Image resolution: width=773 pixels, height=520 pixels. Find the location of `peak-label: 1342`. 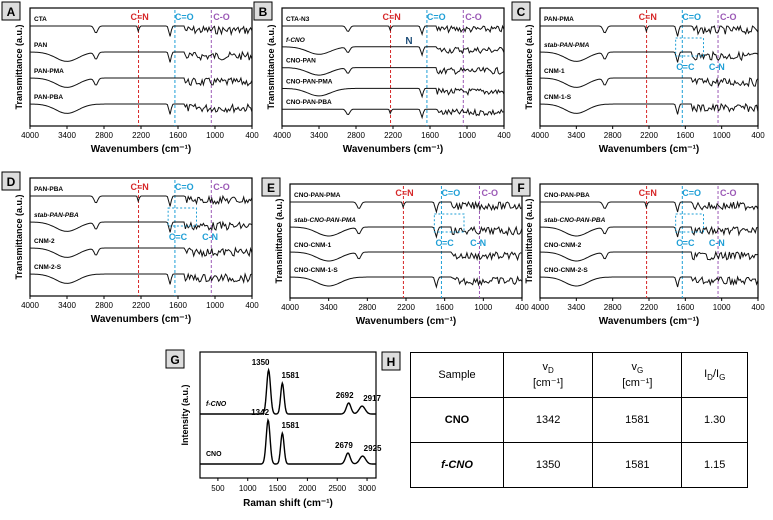

peak-label: 1342 is located at coordinates (260, 412).